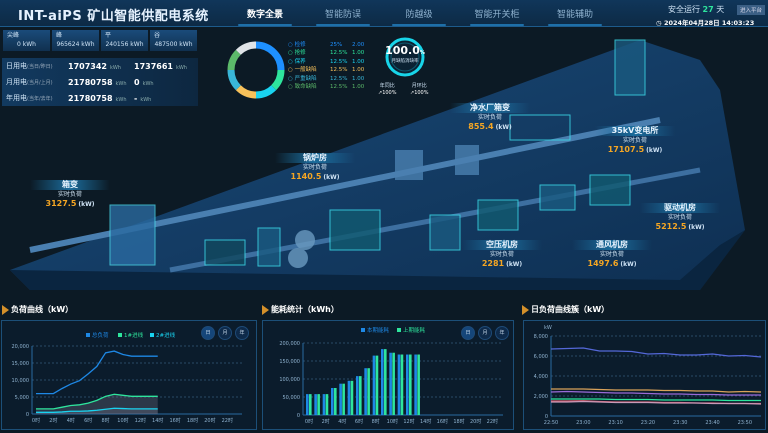 Image resolution: width=768 pixels, height=433 pixels. Describe the element at coordinates (70, 195) in the screenshot. I see `map-label-station: 箱变 实时负荷 3127.5 (kW)` at that location.